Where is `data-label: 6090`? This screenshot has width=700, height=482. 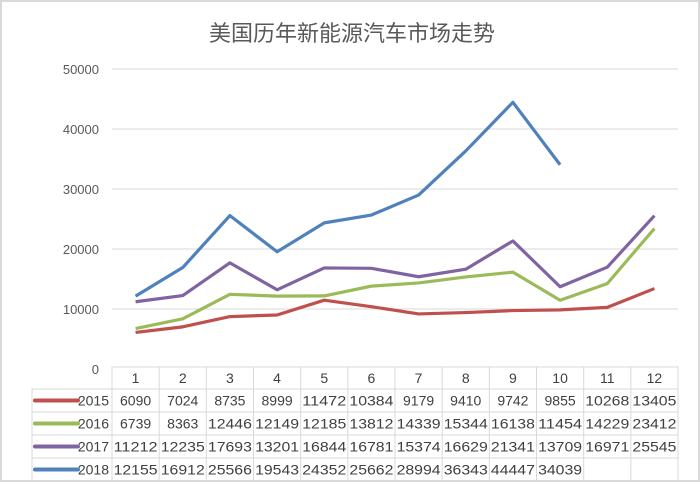 data-label: 6090 is located at coordinates (135, 401).